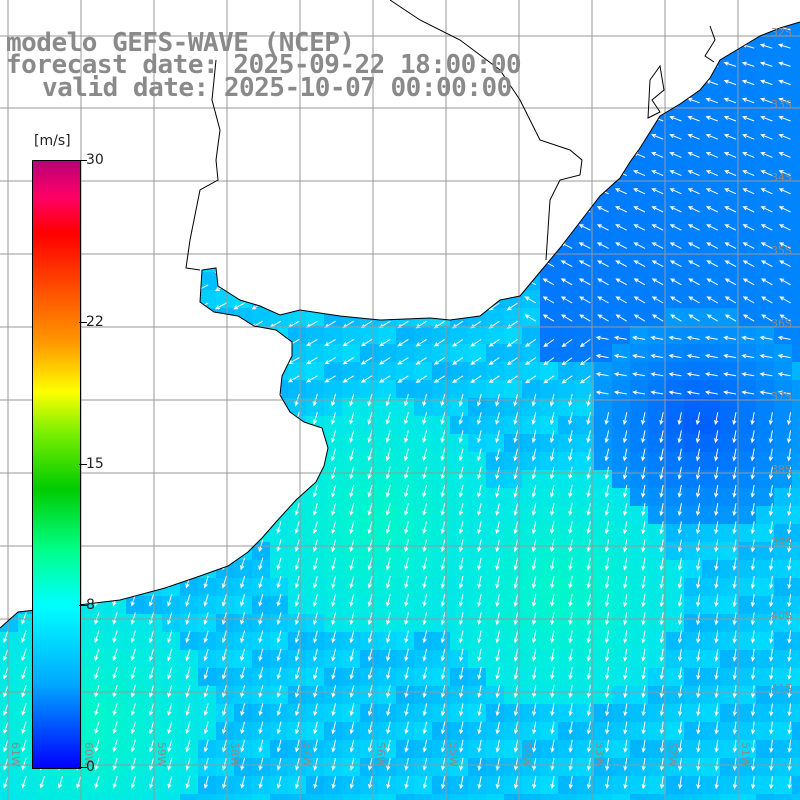  Describe the element at coordinates (599, 754) in the screenshot. I see `longitude-label: 53W` at that location.